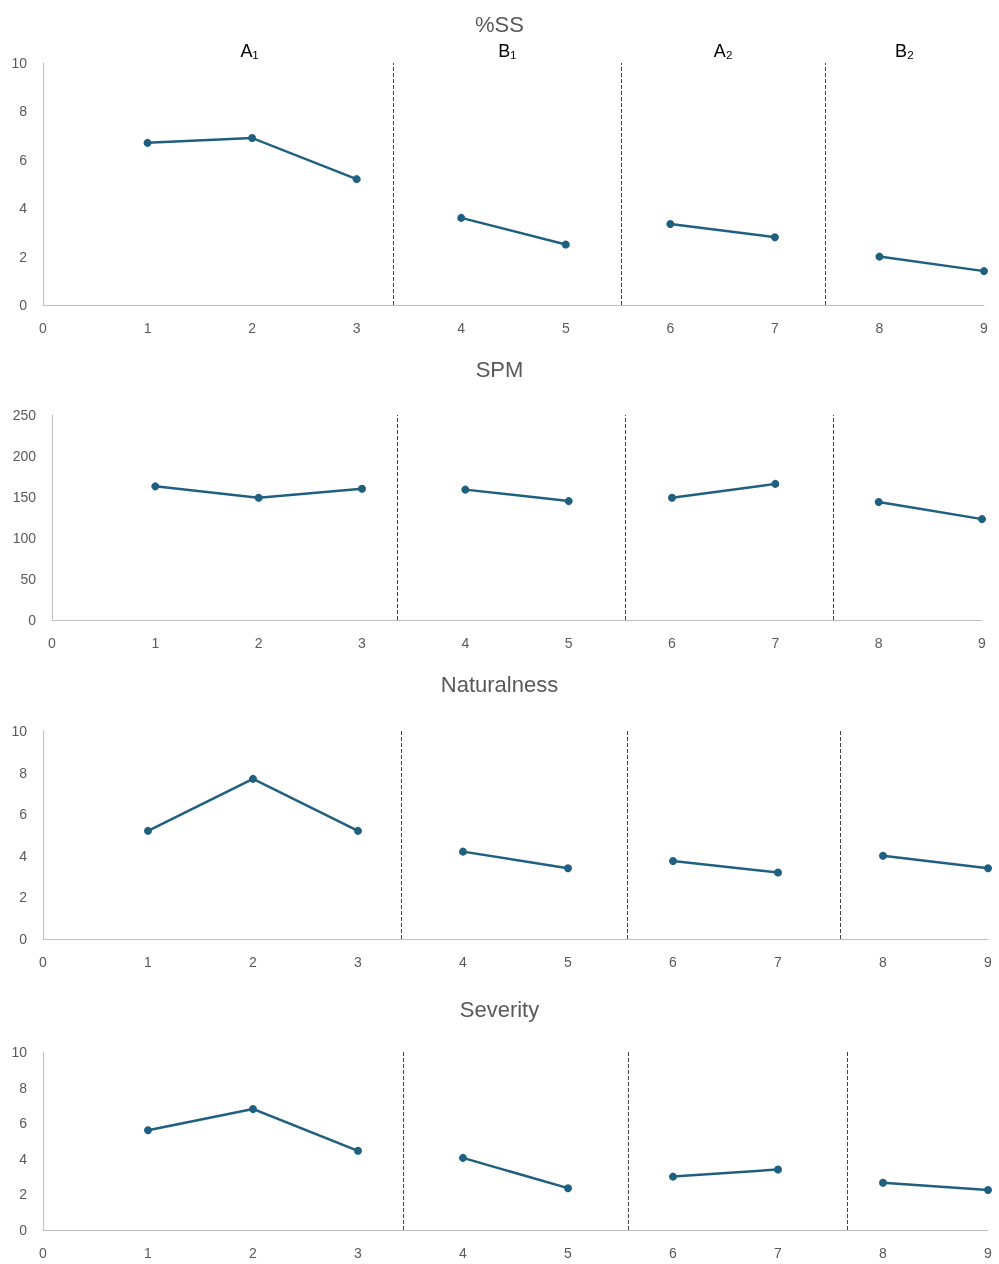 The width and height of the screenshot is (999, 1264). Describe the element at coordinates (499, 24) in the screenshot. I see `chart-title: %SS` at that location.